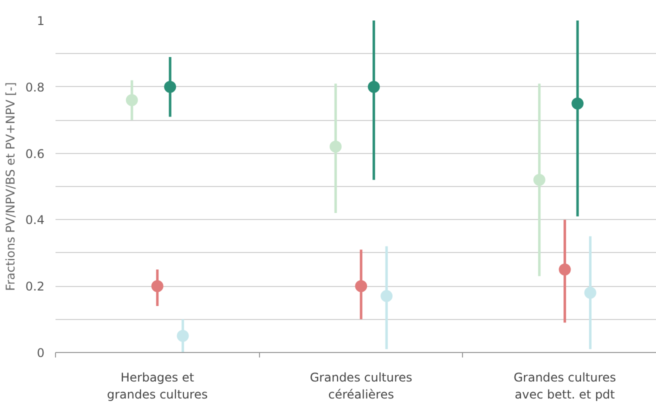  Describe the element at coordinates (565, 386) in the screenshot. I see `x-tick-label: Grandes cultures avec bett. et pdt` at that location.